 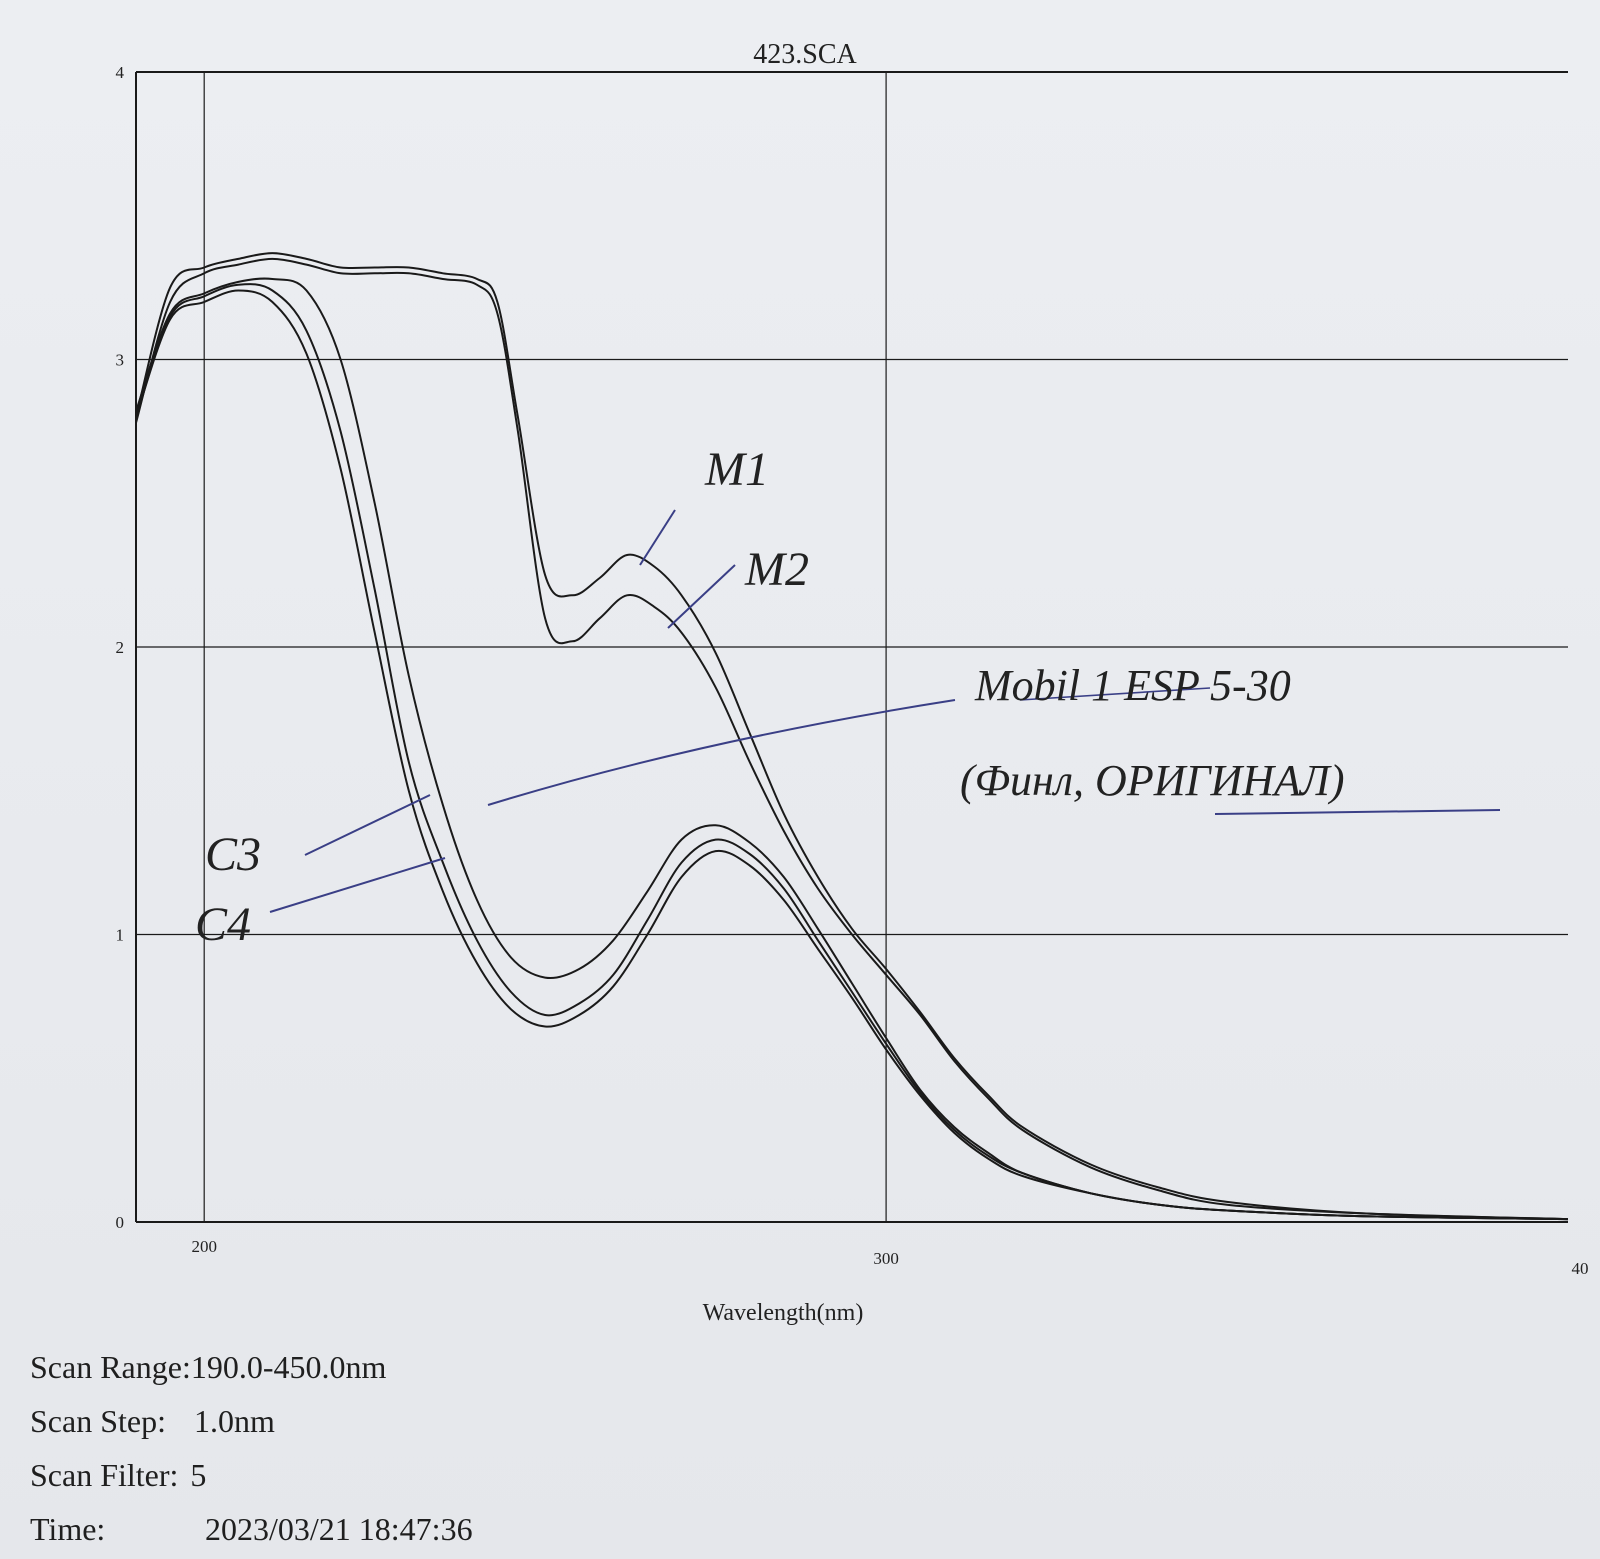 I want to click on product-pointer, so click(x=721, y=752).